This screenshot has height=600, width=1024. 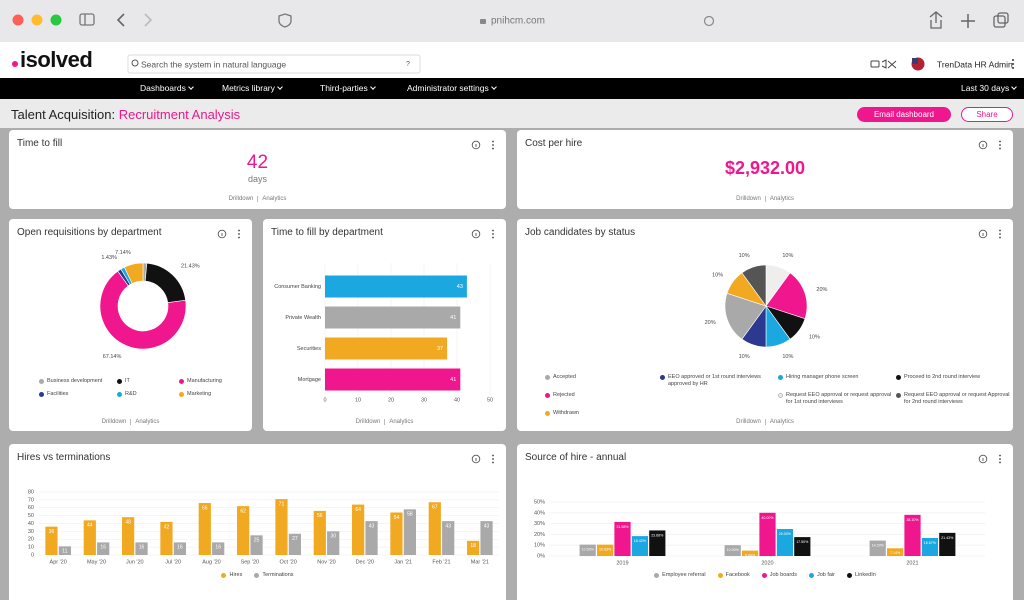 I want to click on url: pnihcm.com, so click(x=518, y=21).